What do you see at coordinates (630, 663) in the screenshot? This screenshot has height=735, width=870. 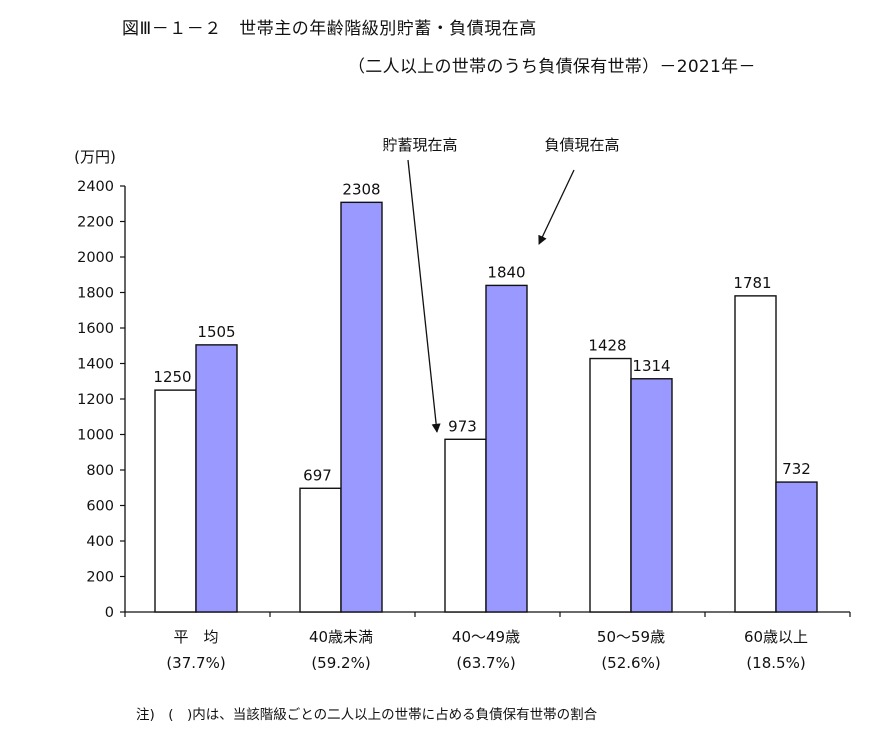 I see `x-category-share-label: (52.6%)` at bounding box center [630, 663].